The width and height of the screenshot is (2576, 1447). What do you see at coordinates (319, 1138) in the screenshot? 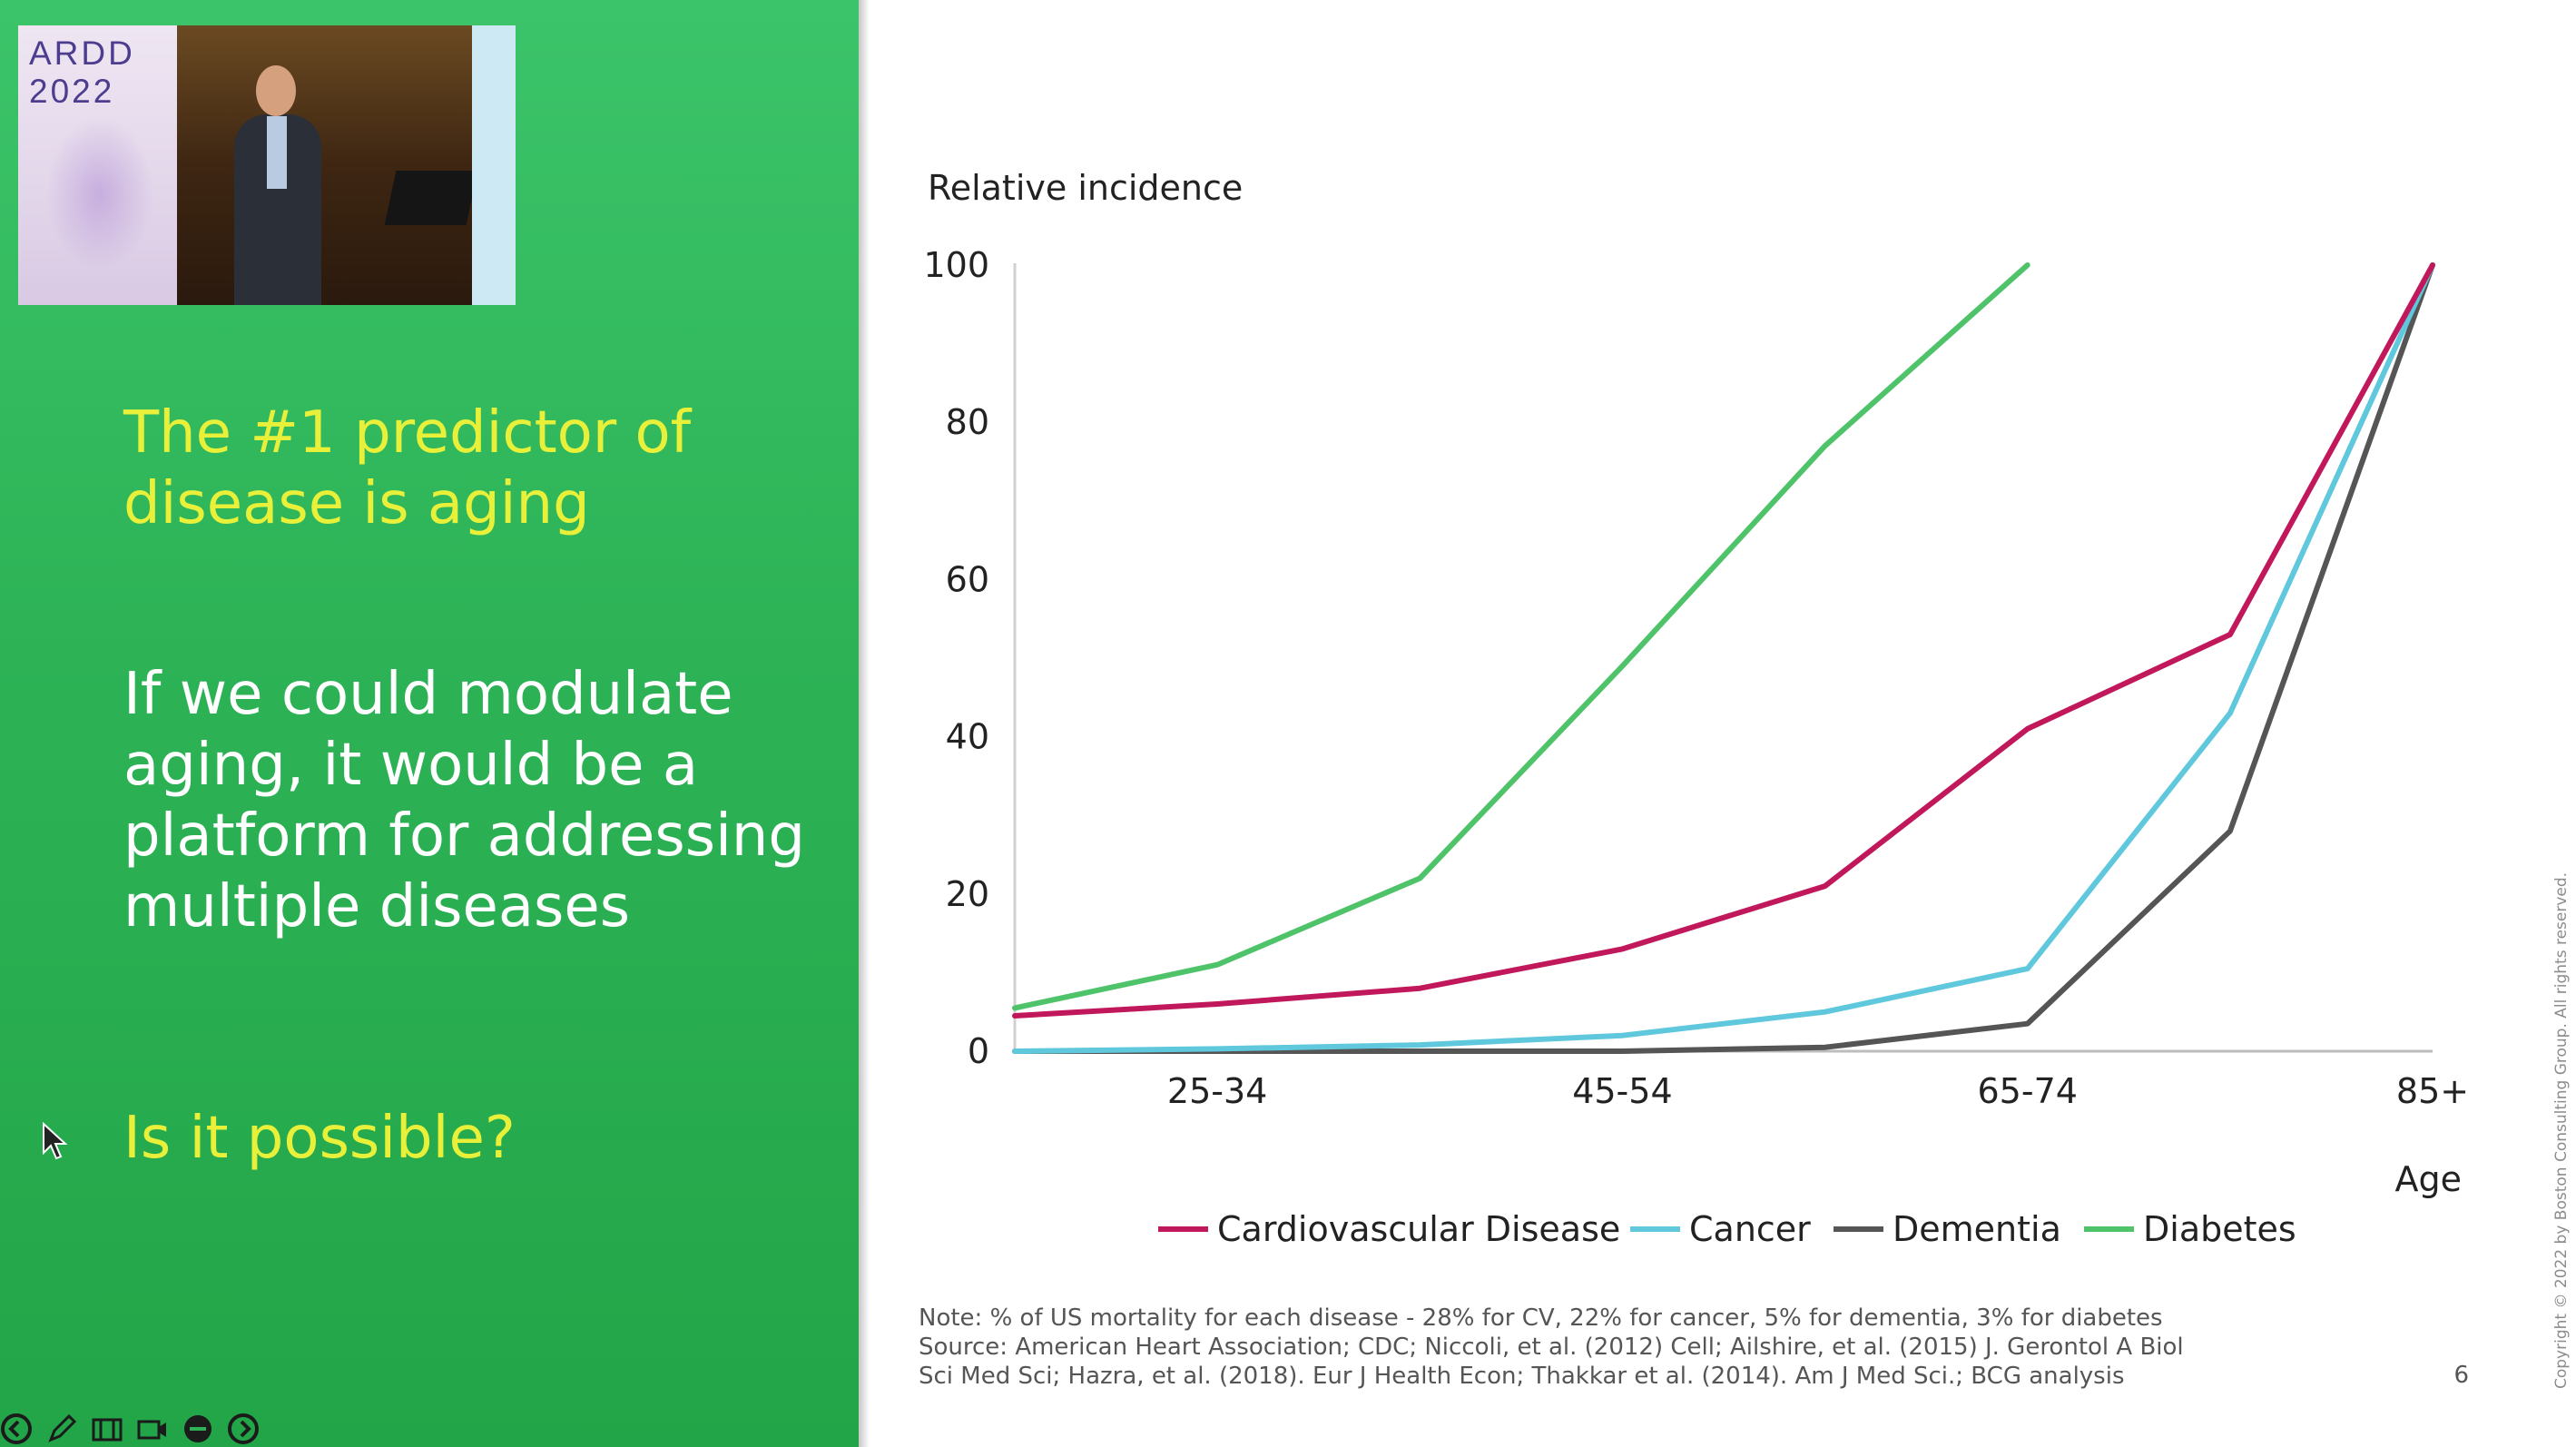
I see `slide-heading-question: Is it possible?` at bounding box center [319, 1138].